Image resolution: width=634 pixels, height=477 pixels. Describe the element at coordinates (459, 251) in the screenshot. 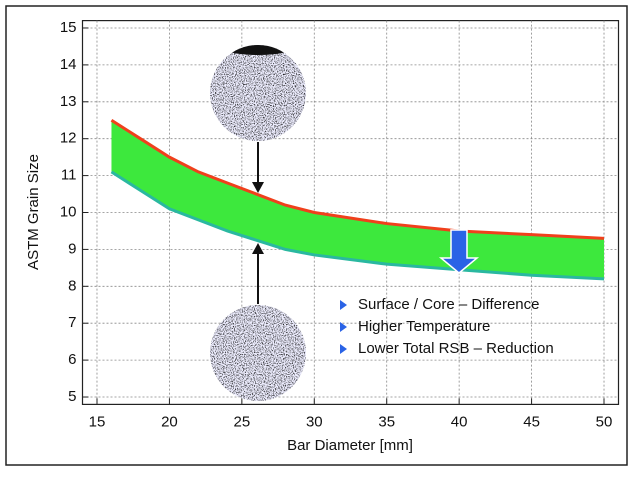

I see `reduction-arrow` at that location.